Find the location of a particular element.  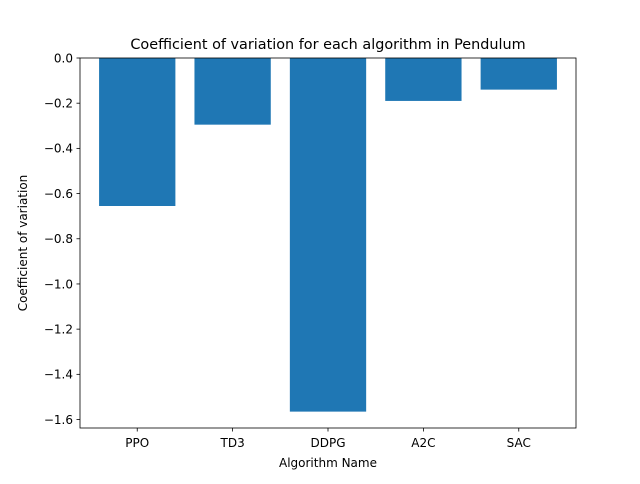

bar-sac is located at coordinates (518, 74).